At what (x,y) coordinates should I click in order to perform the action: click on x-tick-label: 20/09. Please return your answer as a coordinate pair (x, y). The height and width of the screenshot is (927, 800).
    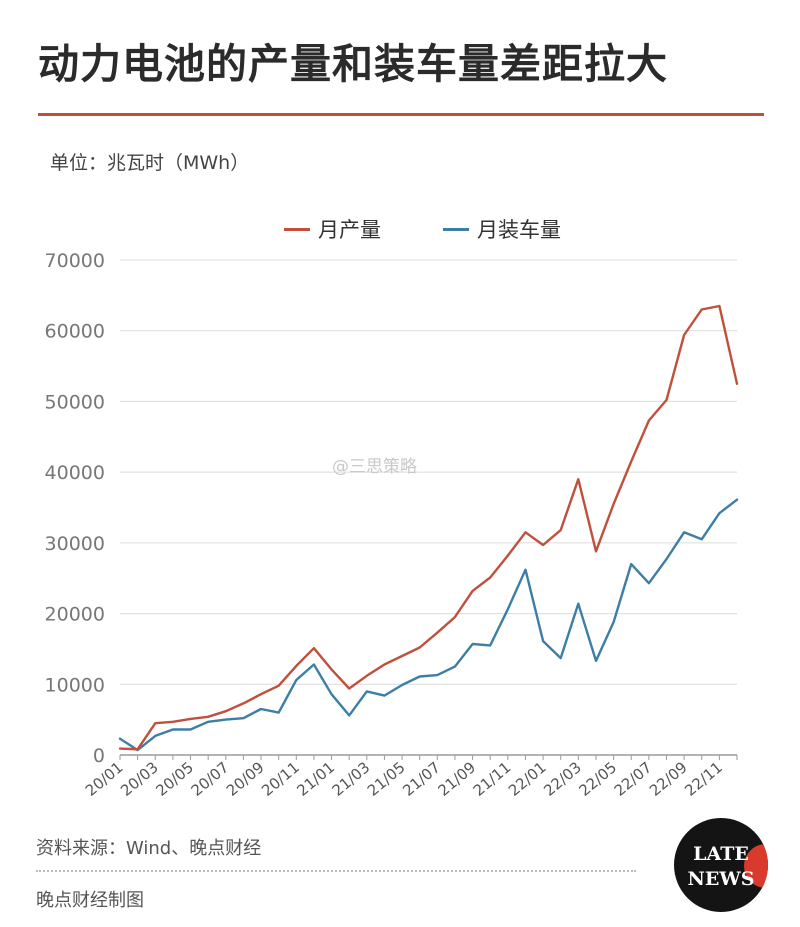
    Looking at the image, I should click on (245, 779).